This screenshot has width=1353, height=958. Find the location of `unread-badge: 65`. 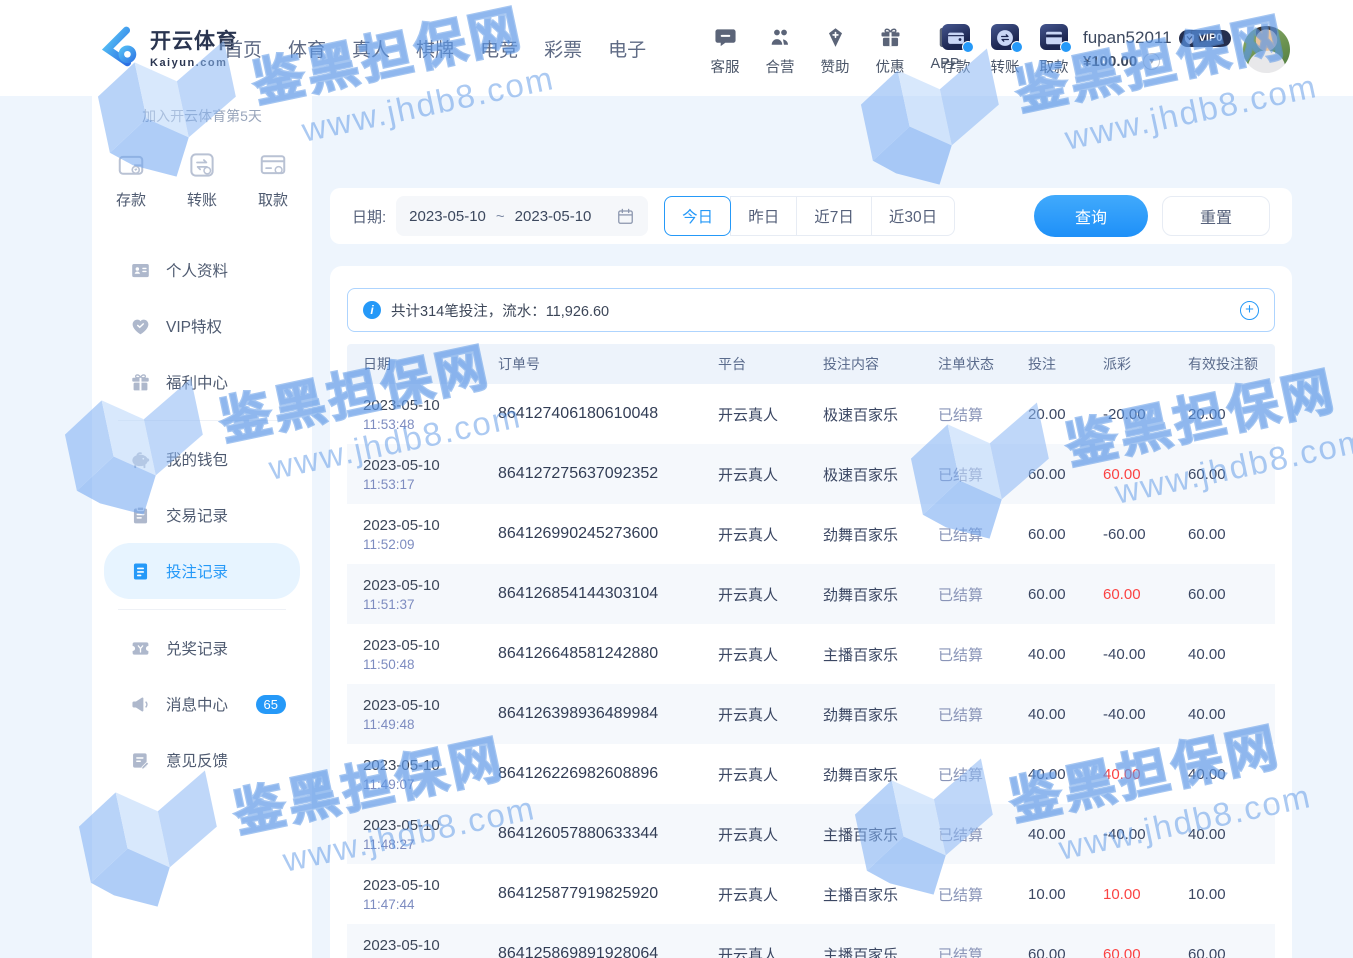

unread-badge: 65 is located at coordinates (270, 704).